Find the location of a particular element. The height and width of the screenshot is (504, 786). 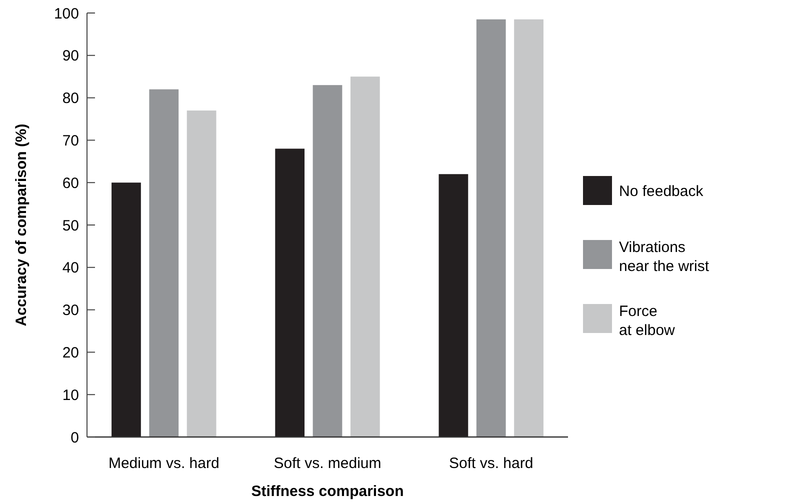

y-tick-label: 100 is located at coordinates (66, 13).